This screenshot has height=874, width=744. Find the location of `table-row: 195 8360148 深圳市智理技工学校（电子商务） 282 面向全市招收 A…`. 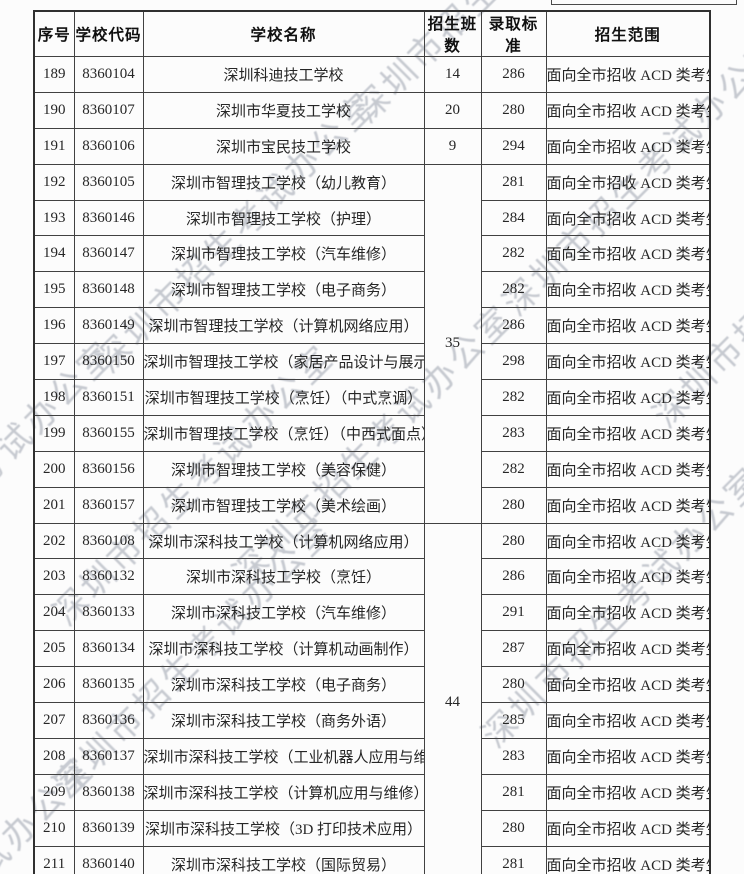

table-row: 195 8360148 深圳市智理技工学校（电子商务） 282 面向全市招收 A… is located at coordinates (372, 290).